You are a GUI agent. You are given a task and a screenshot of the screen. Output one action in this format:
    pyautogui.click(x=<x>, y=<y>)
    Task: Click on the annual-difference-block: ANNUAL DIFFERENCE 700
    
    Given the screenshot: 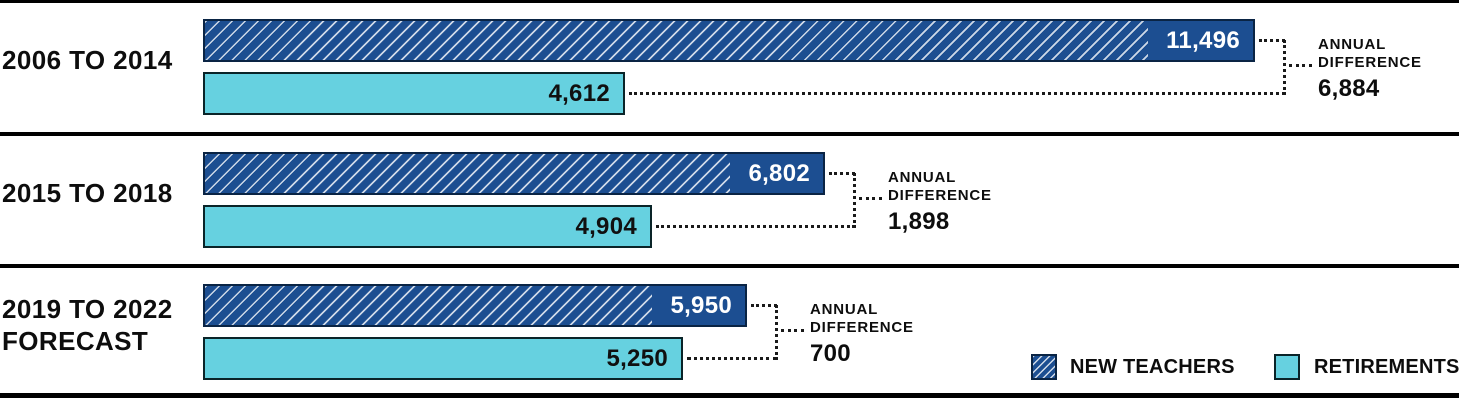 What is the action you would take?
    pyautogui.click(x=885, y=334)
    